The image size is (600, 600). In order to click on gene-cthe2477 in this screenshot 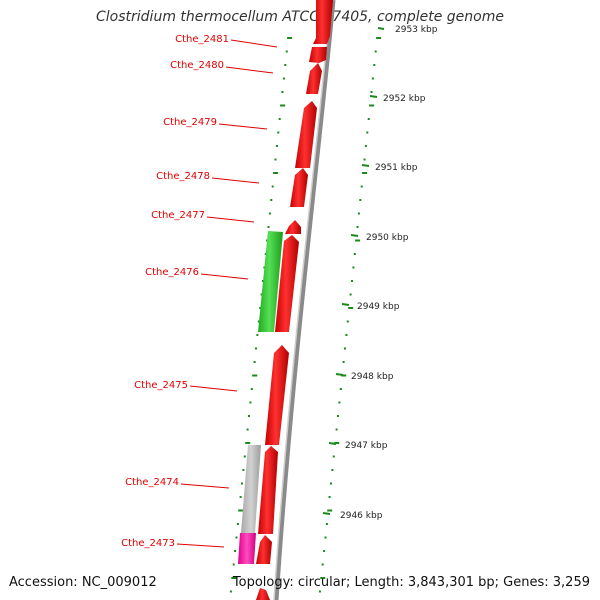, I will do `click(293, 227)`.